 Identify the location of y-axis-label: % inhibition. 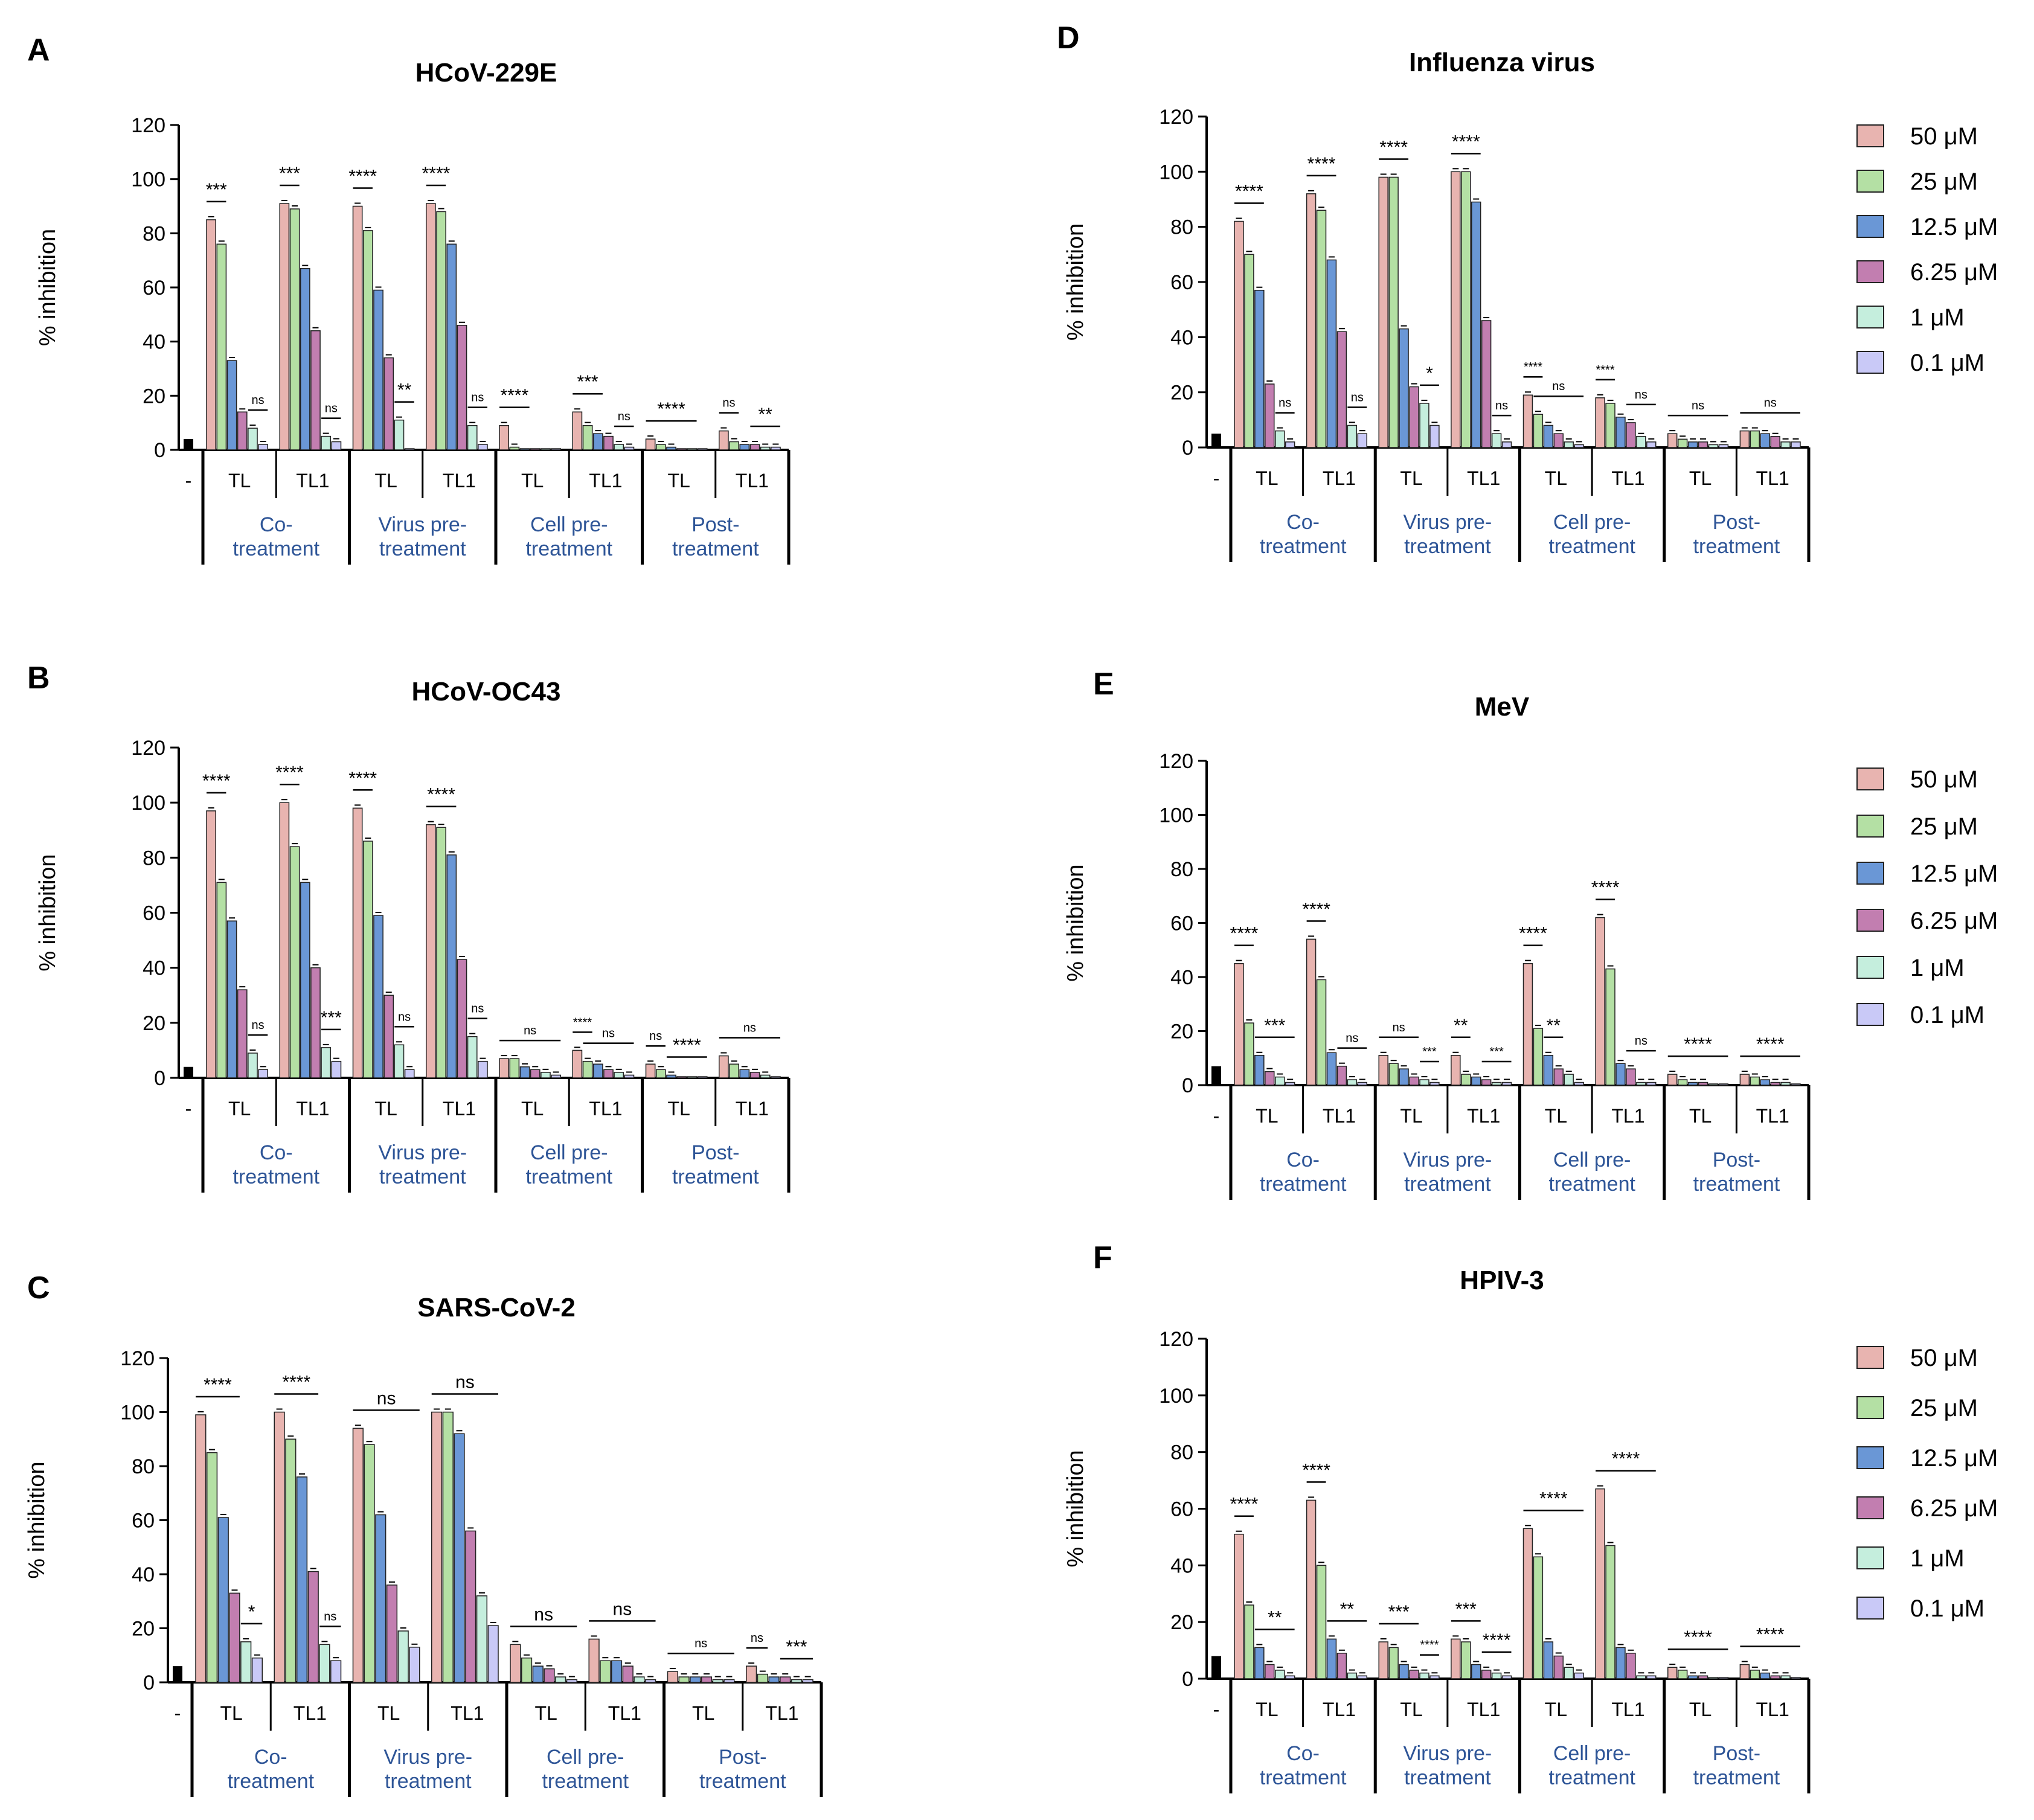
(47, 912).